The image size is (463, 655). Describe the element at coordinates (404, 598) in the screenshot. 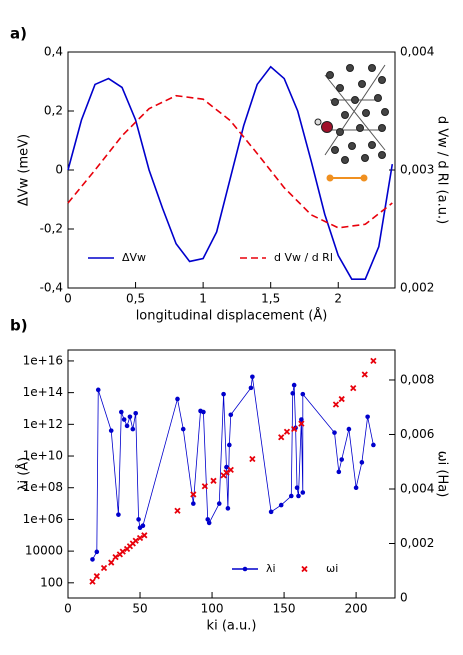

I see `y2-tick-label: 0` at that location.